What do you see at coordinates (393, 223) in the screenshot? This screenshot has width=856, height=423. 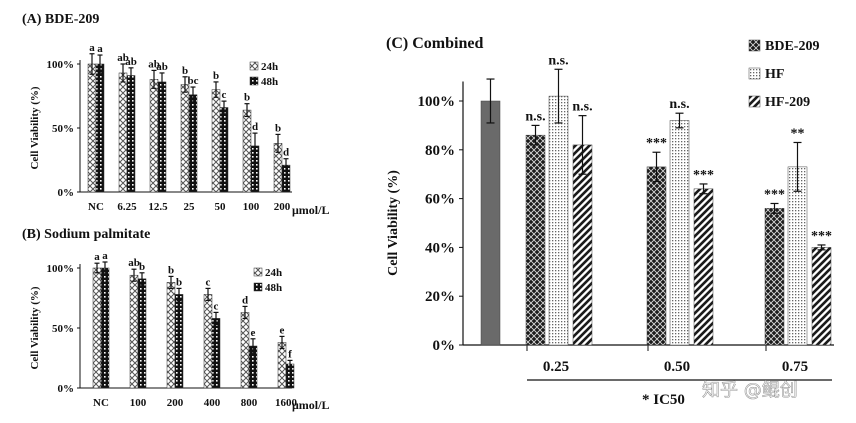 I see `panel-c-ylabel: Cell Viability (%)` at bounding box center [393, 223].